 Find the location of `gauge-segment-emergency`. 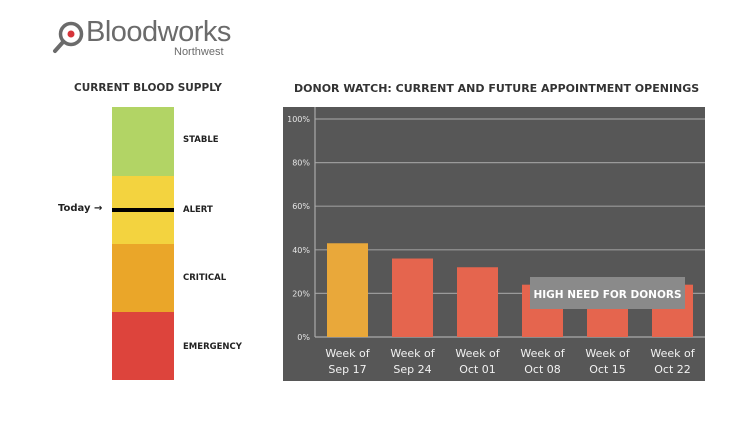

gauge-segment-emergency is located at coordinates (143, 346).